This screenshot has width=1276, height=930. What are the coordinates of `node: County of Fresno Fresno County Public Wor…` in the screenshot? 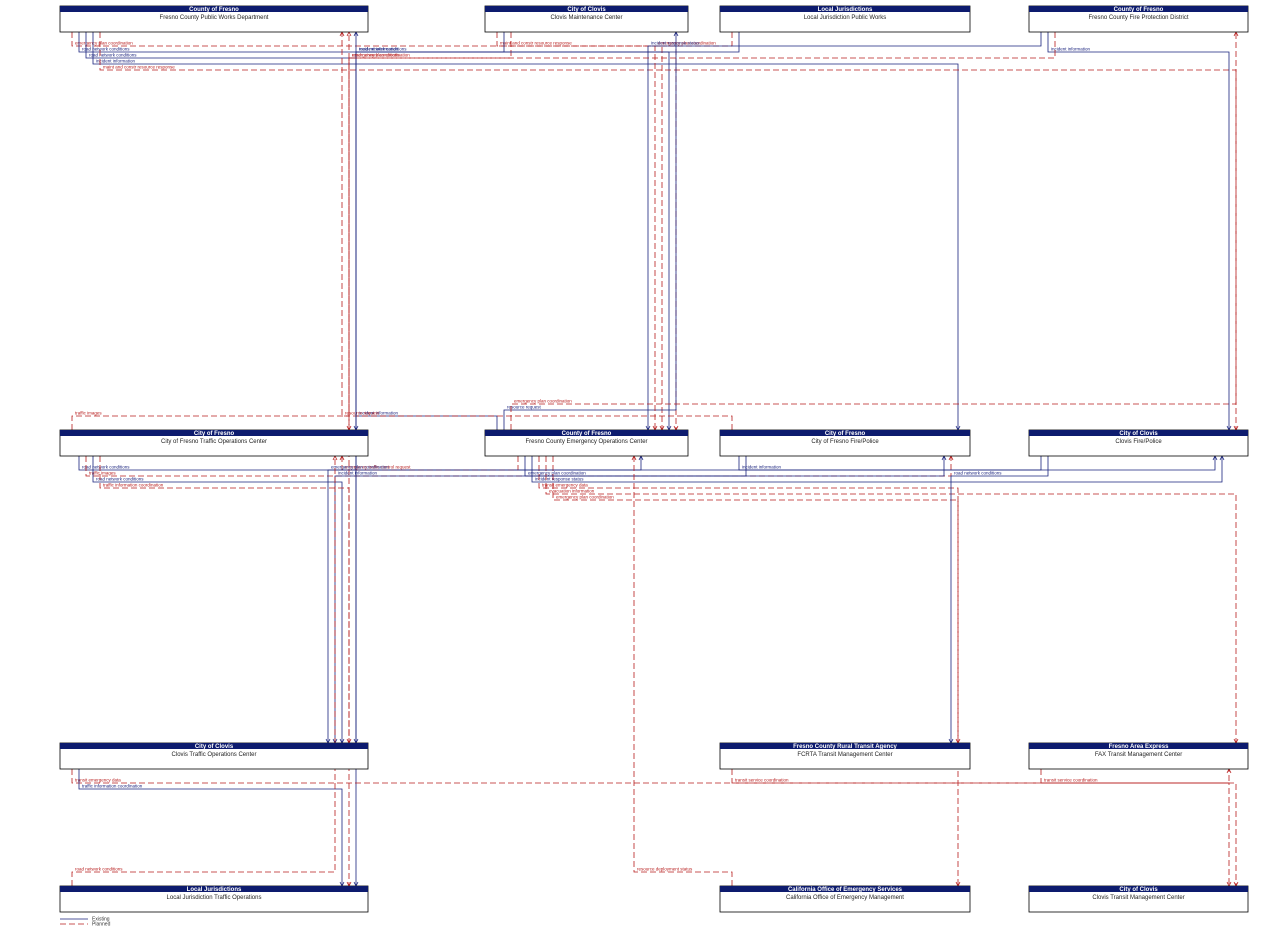 It's located at (214, 19).